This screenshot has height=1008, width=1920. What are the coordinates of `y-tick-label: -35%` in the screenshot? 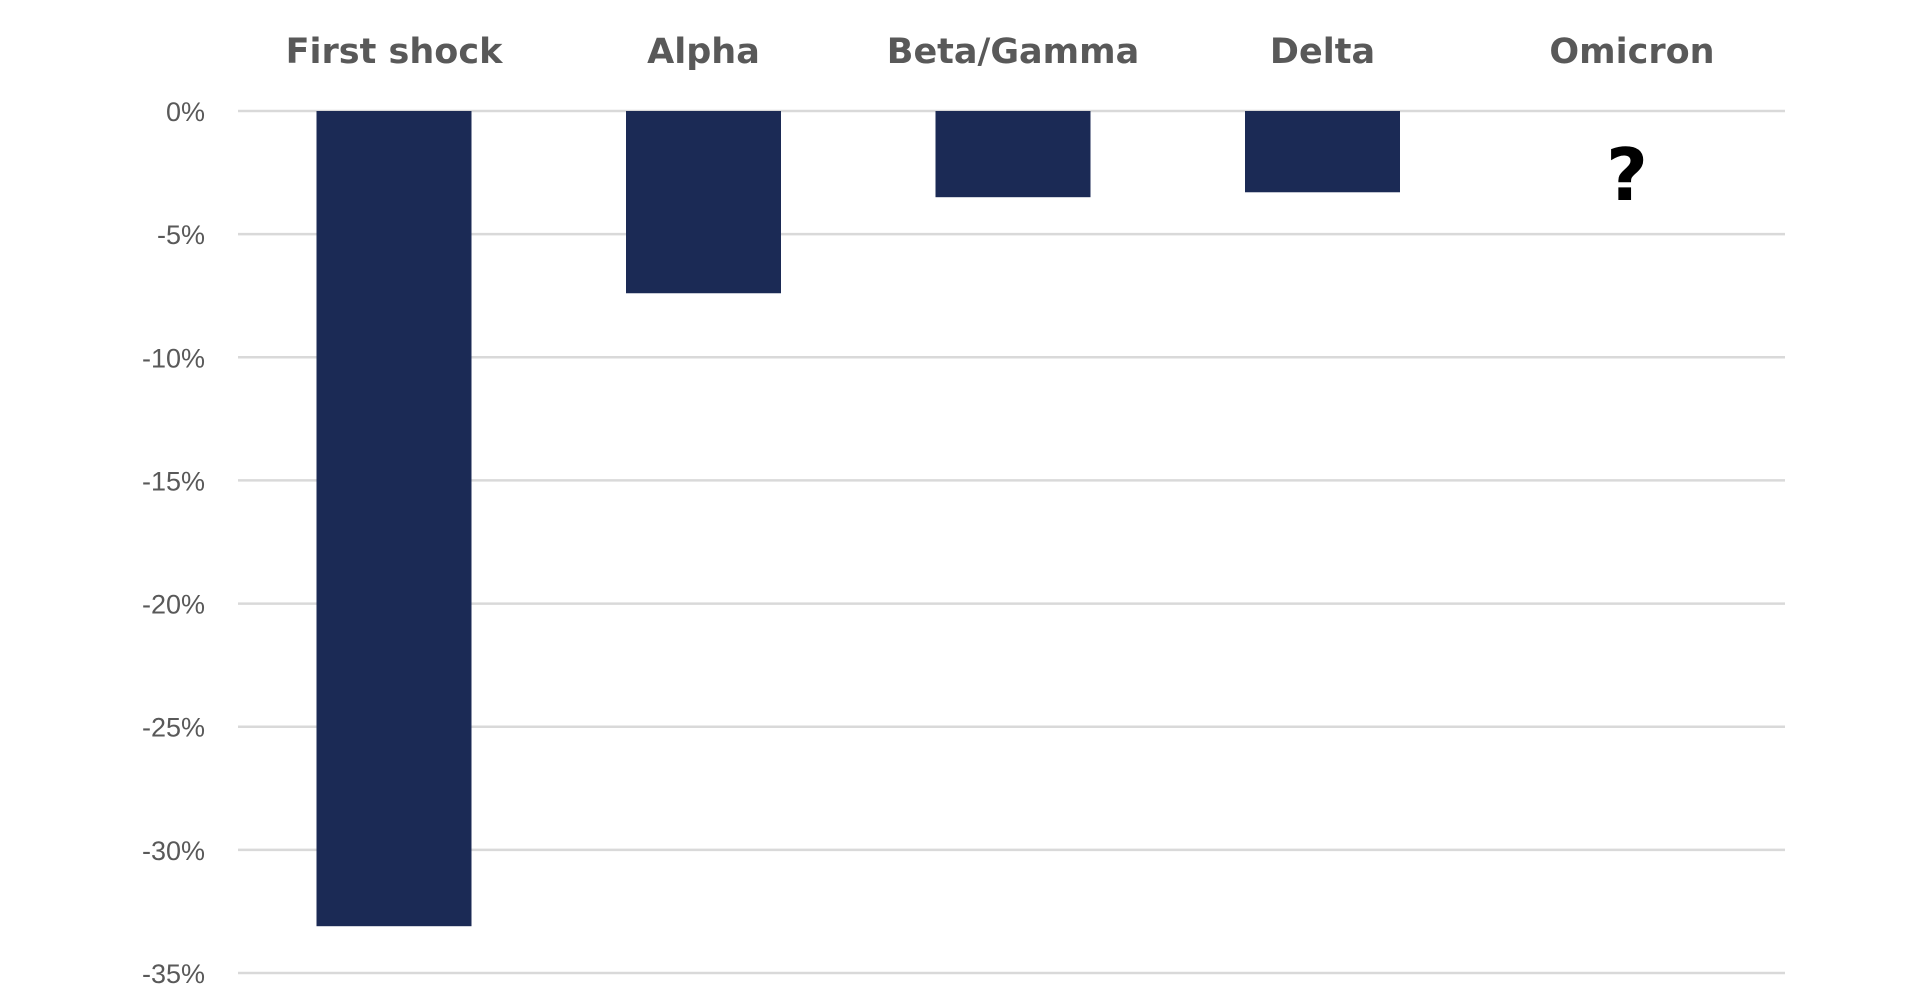 It's located at (173, 974).